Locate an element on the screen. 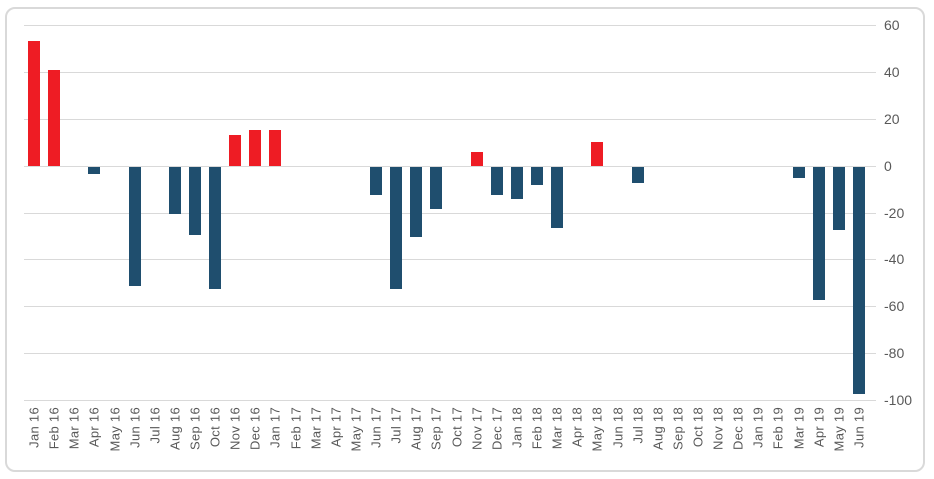 The height and width of the screenshot is (479, 934). x-axis-tick-label: Sep 17 is located at coordinates (436, 429).